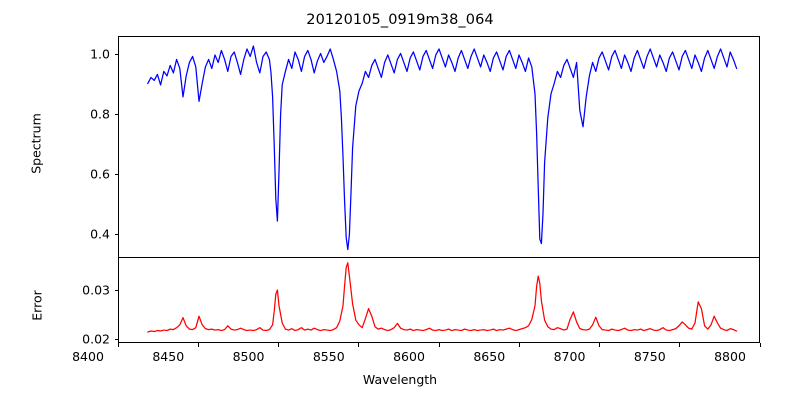 The width and height of the screenshot is (800, 400). I want to click on y-ticklabel-spectrum: 0.4, so click(100, 234).